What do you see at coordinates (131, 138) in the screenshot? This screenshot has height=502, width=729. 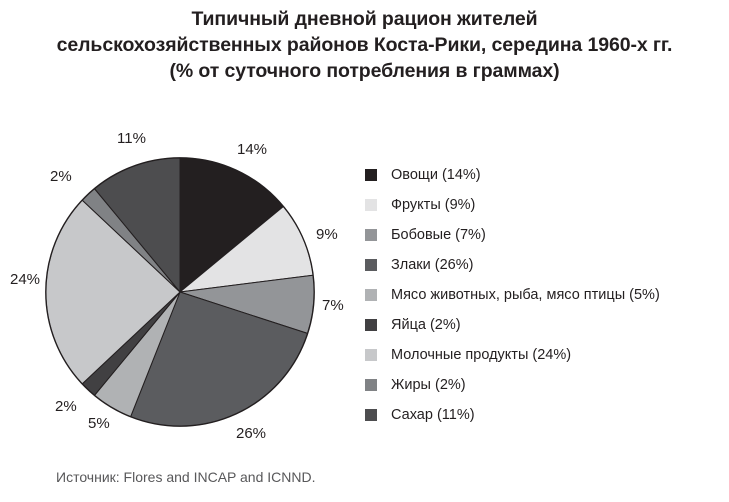 I see `label-sugar: 11%` at bounding box center [131, 138].